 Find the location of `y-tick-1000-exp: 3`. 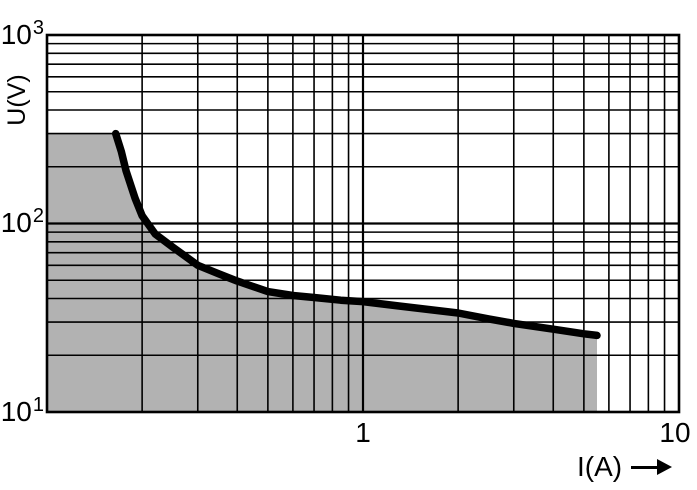

y-tick-1000-exp: 3 is located at coordinates (38, 28).